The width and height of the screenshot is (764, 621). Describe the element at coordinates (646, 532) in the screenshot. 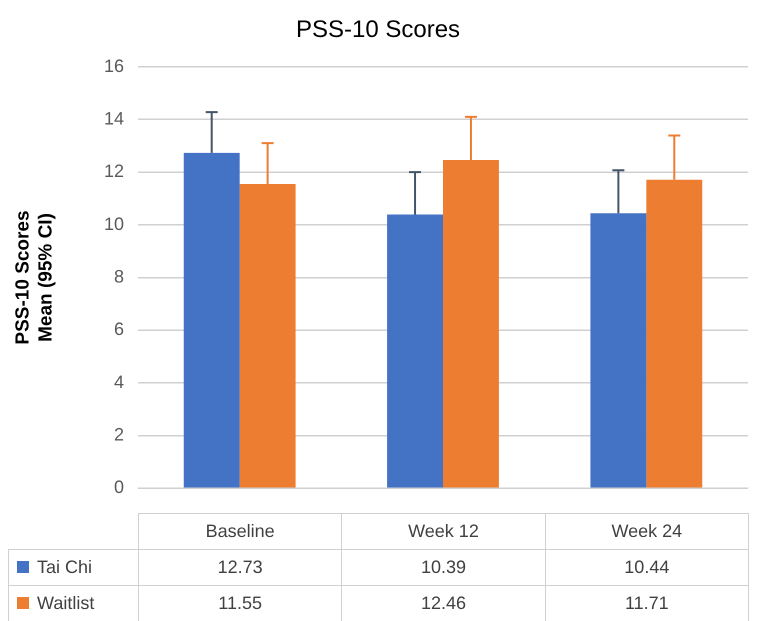

I see `x-tick-label: Week 24` at that location.